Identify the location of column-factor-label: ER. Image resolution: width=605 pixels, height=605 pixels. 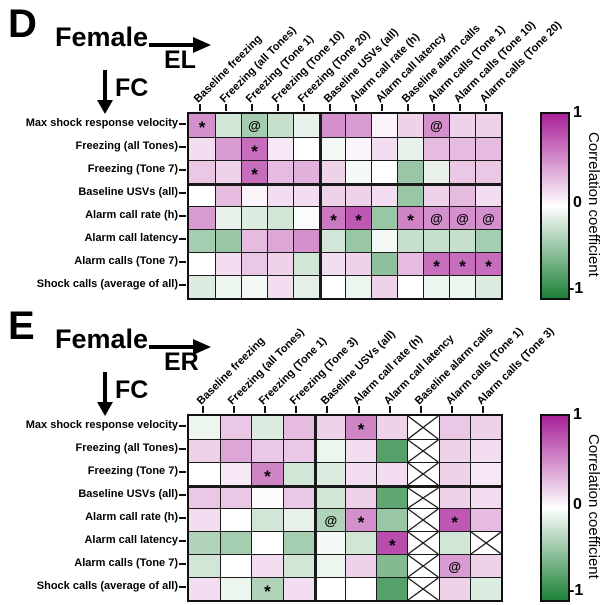
(181, 362).